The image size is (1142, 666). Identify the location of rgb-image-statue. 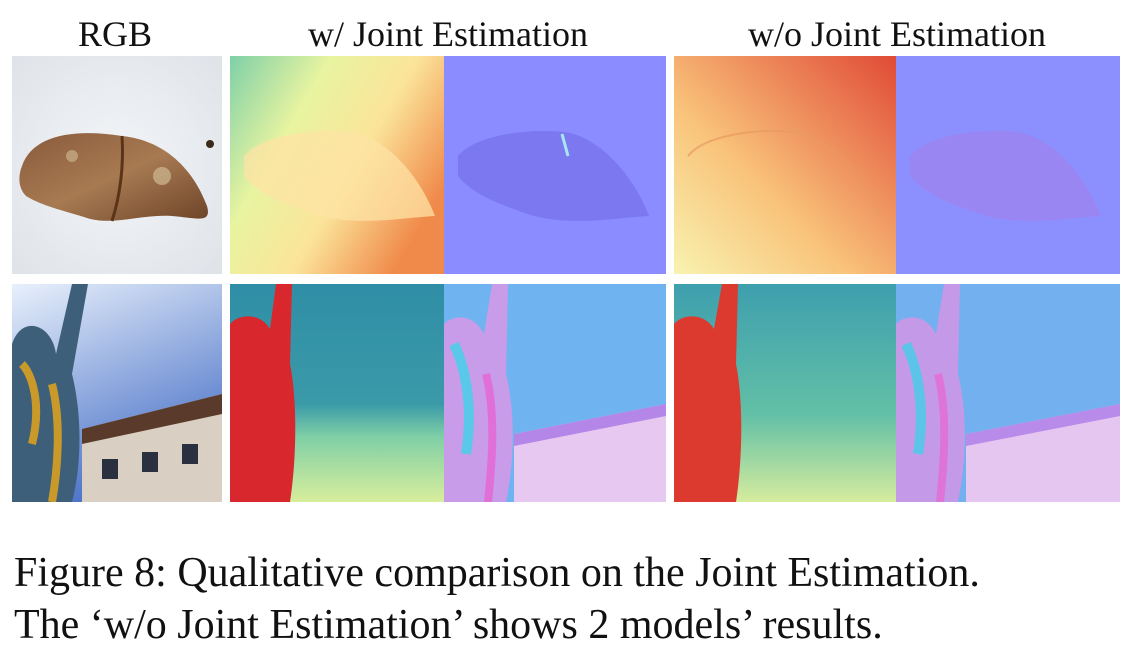
(117, 393).